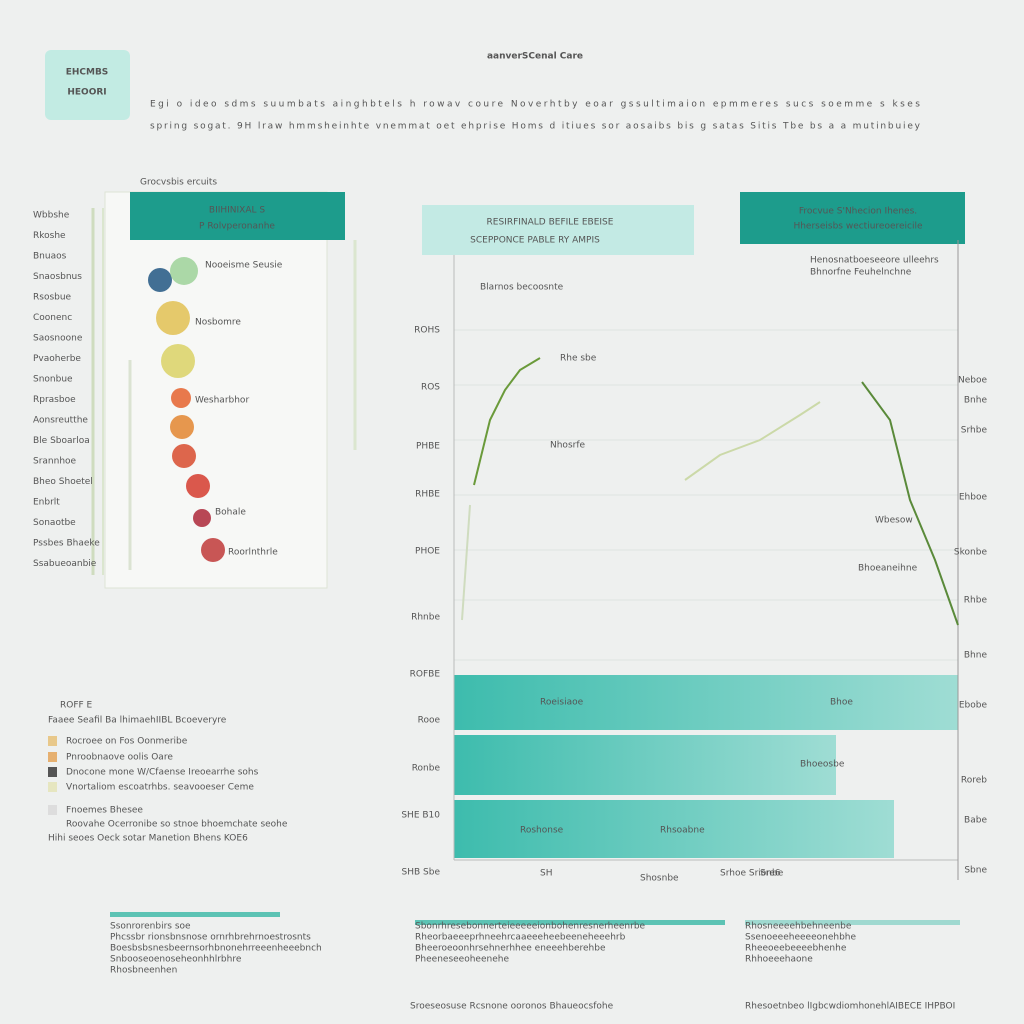 The image size is (1024, 1024). What do you see at coordinates (858, 212) in the screenshot?
I see `badge-text: Frocvue S'Nhecion Ihenes.` at bounding box center [858, 212].